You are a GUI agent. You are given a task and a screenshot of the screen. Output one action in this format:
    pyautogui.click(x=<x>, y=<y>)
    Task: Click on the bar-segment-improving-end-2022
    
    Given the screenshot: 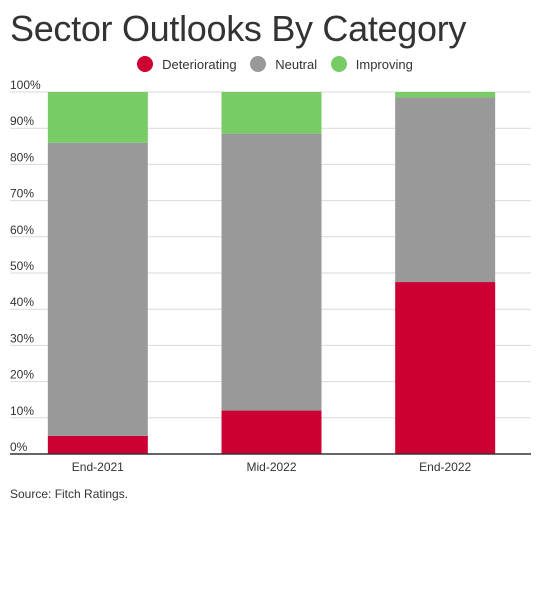 What is the action you would take?
    pyautogui.click(x=445, y=95)
    